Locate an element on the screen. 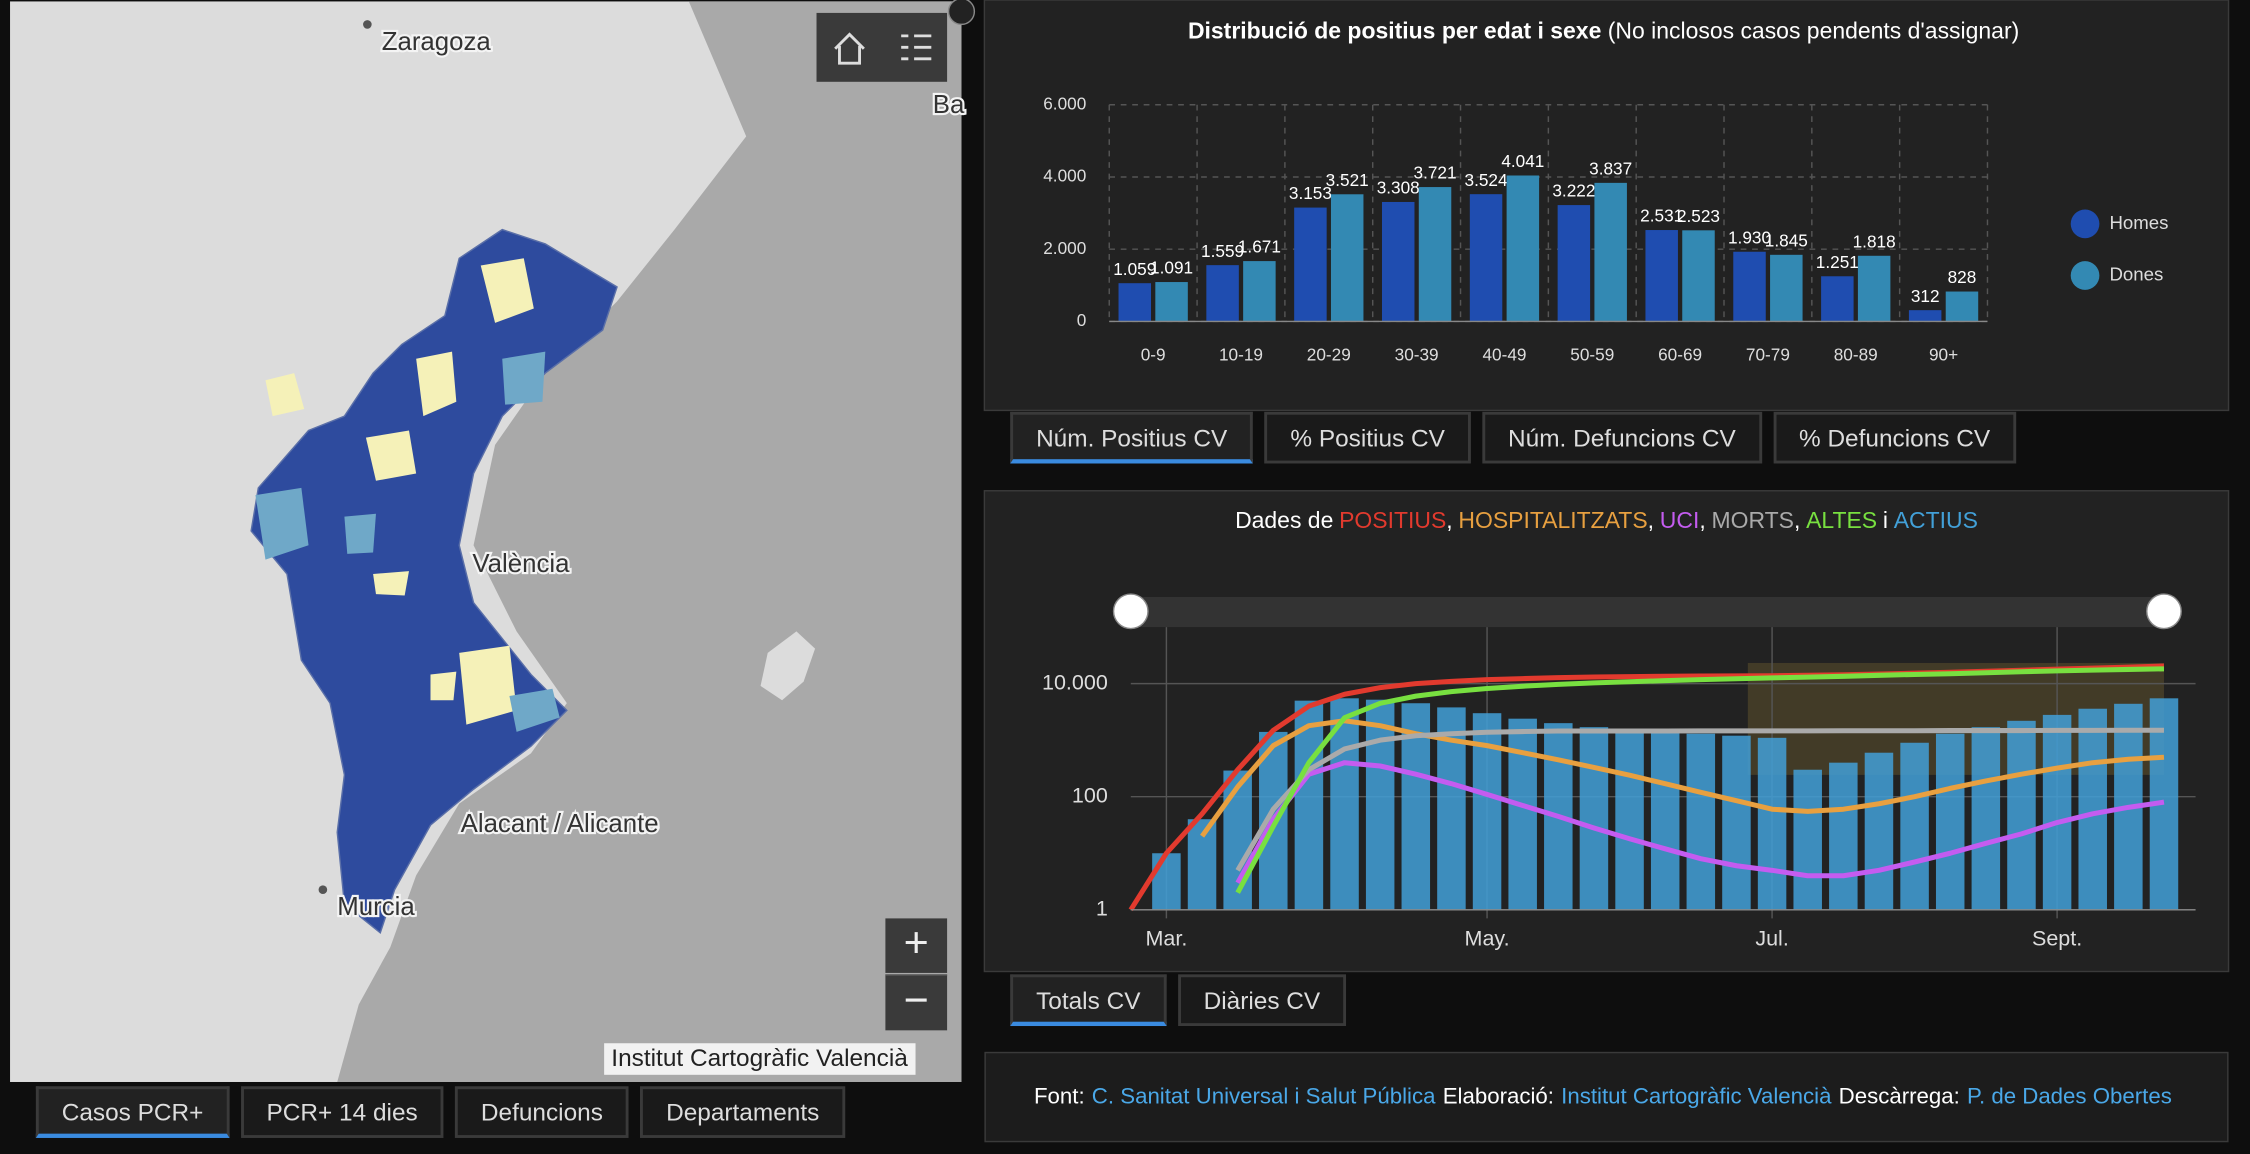 Image resolution: width=2250 pixels, height=1154 pixels. tab: Totals CV is located at coordinates (1088, 1000).